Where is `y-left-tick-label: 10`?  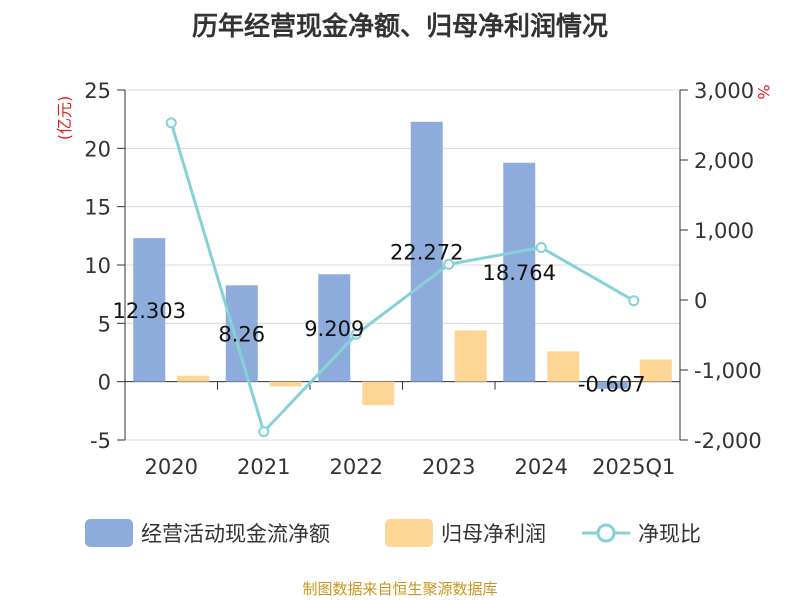 y-left-tick-label: 10 is located at coordinates (97, 266).